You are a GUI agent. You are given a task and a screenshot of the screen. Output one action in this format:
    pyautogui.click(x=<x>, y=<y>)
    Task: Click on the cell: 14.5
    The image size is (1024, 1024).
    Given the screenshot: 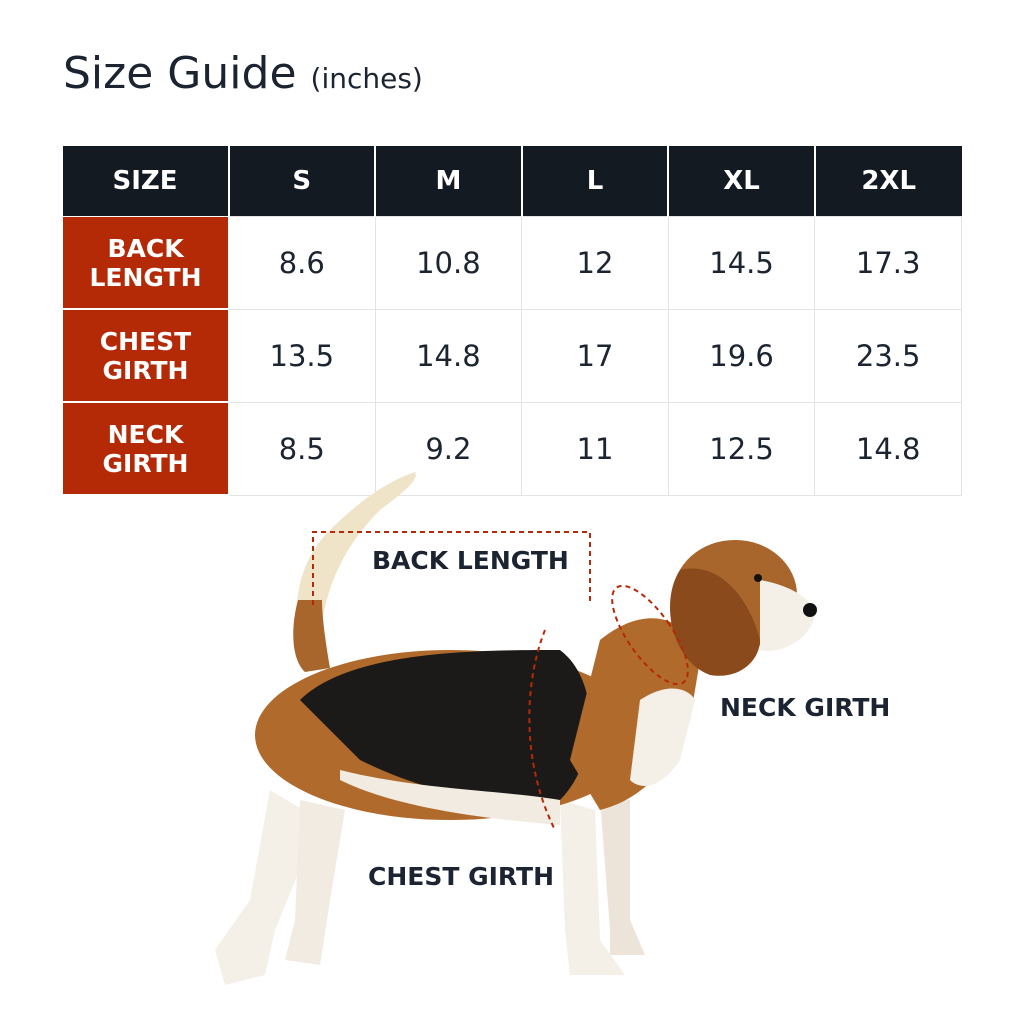 What is the action you would take?
    pyautogui.click(x=741, y=263)
    